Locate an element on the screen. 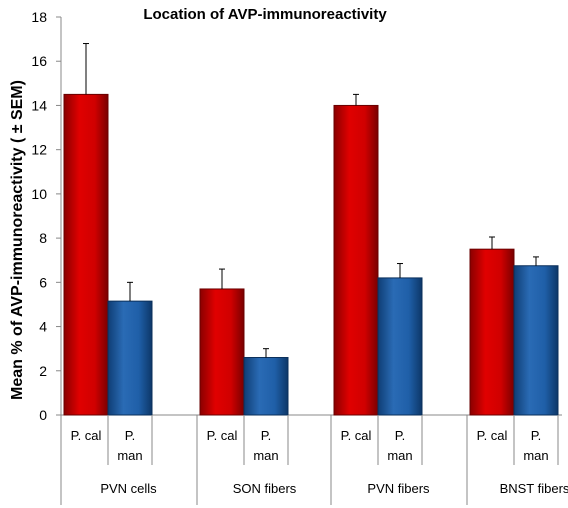 The width and height of the screenshot is (568, 508). y-tick-label: 16 is located at coordinates (39, 61).